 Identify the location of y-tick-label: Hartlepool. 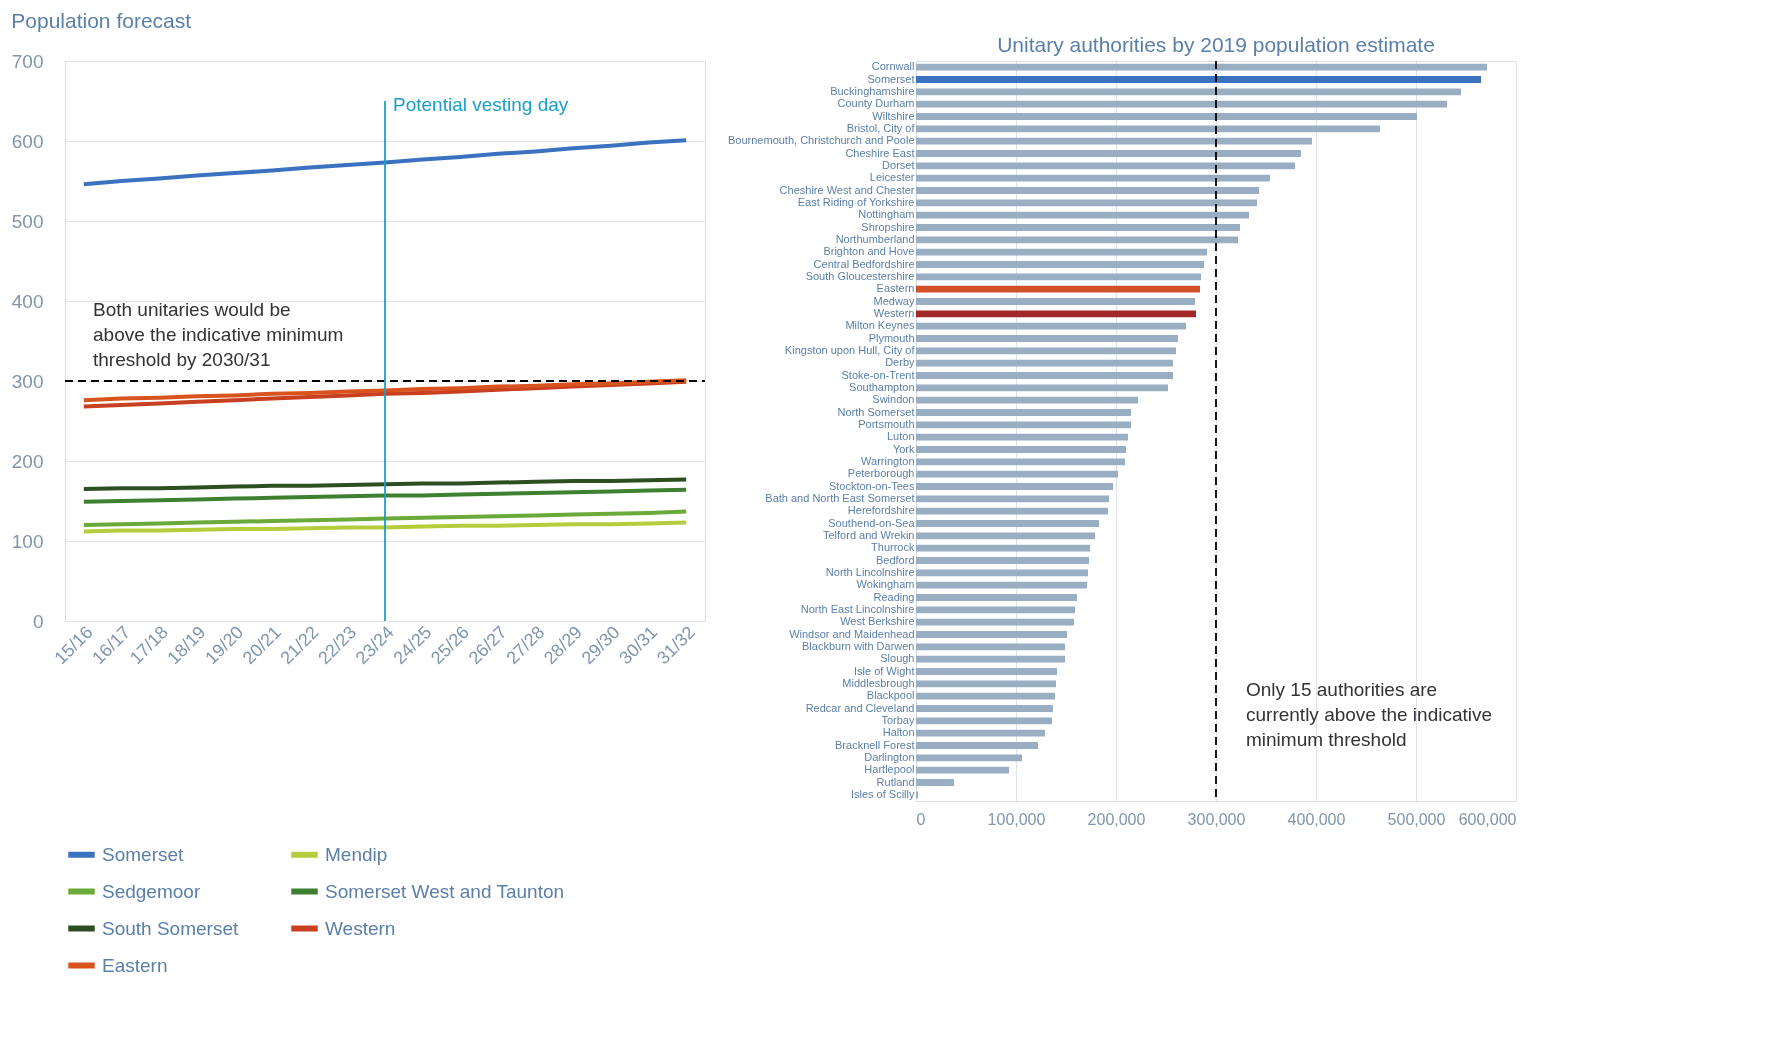
(889, 769).